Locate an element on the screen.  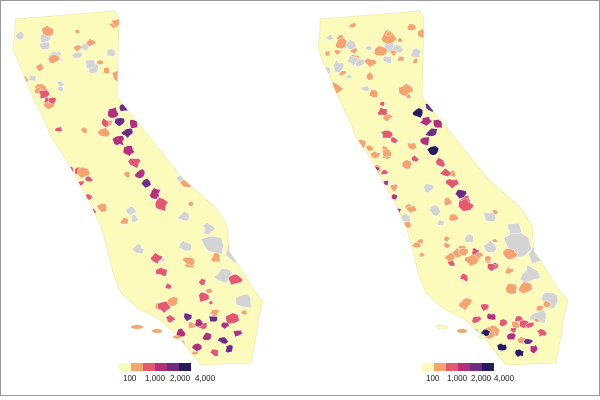
legend-tick-label: 2,000 is located at coordinates (481, 378).